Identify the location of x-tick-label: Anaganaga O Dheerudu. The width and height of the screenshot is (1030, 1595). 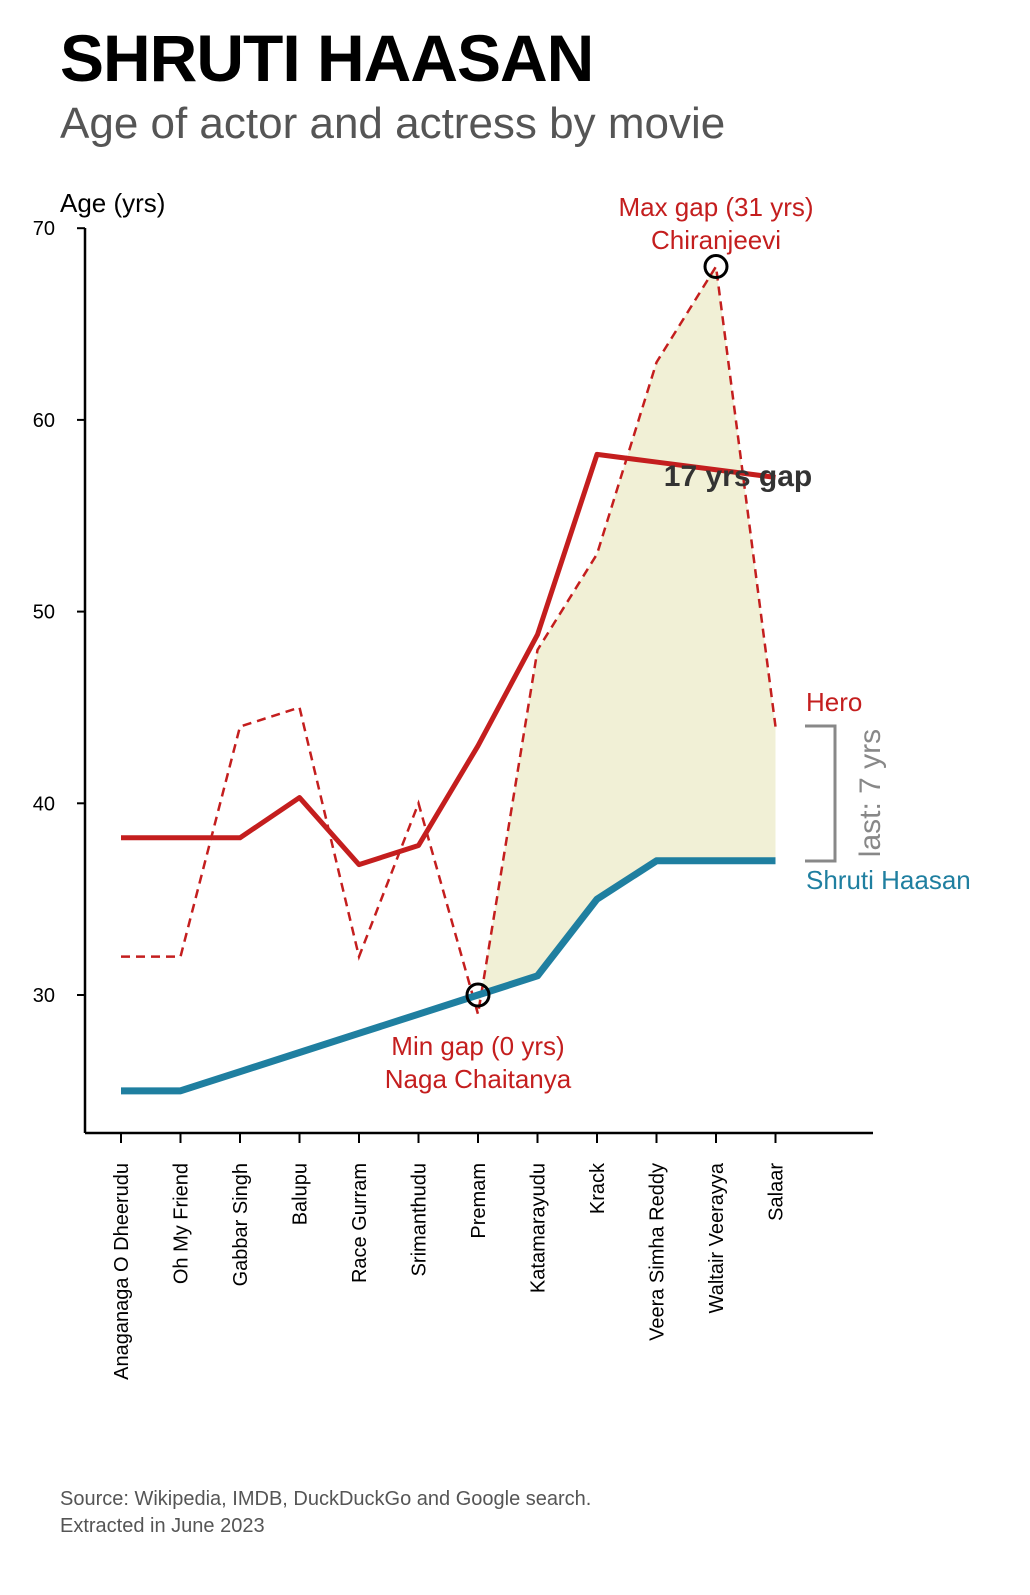
(122, 1271).